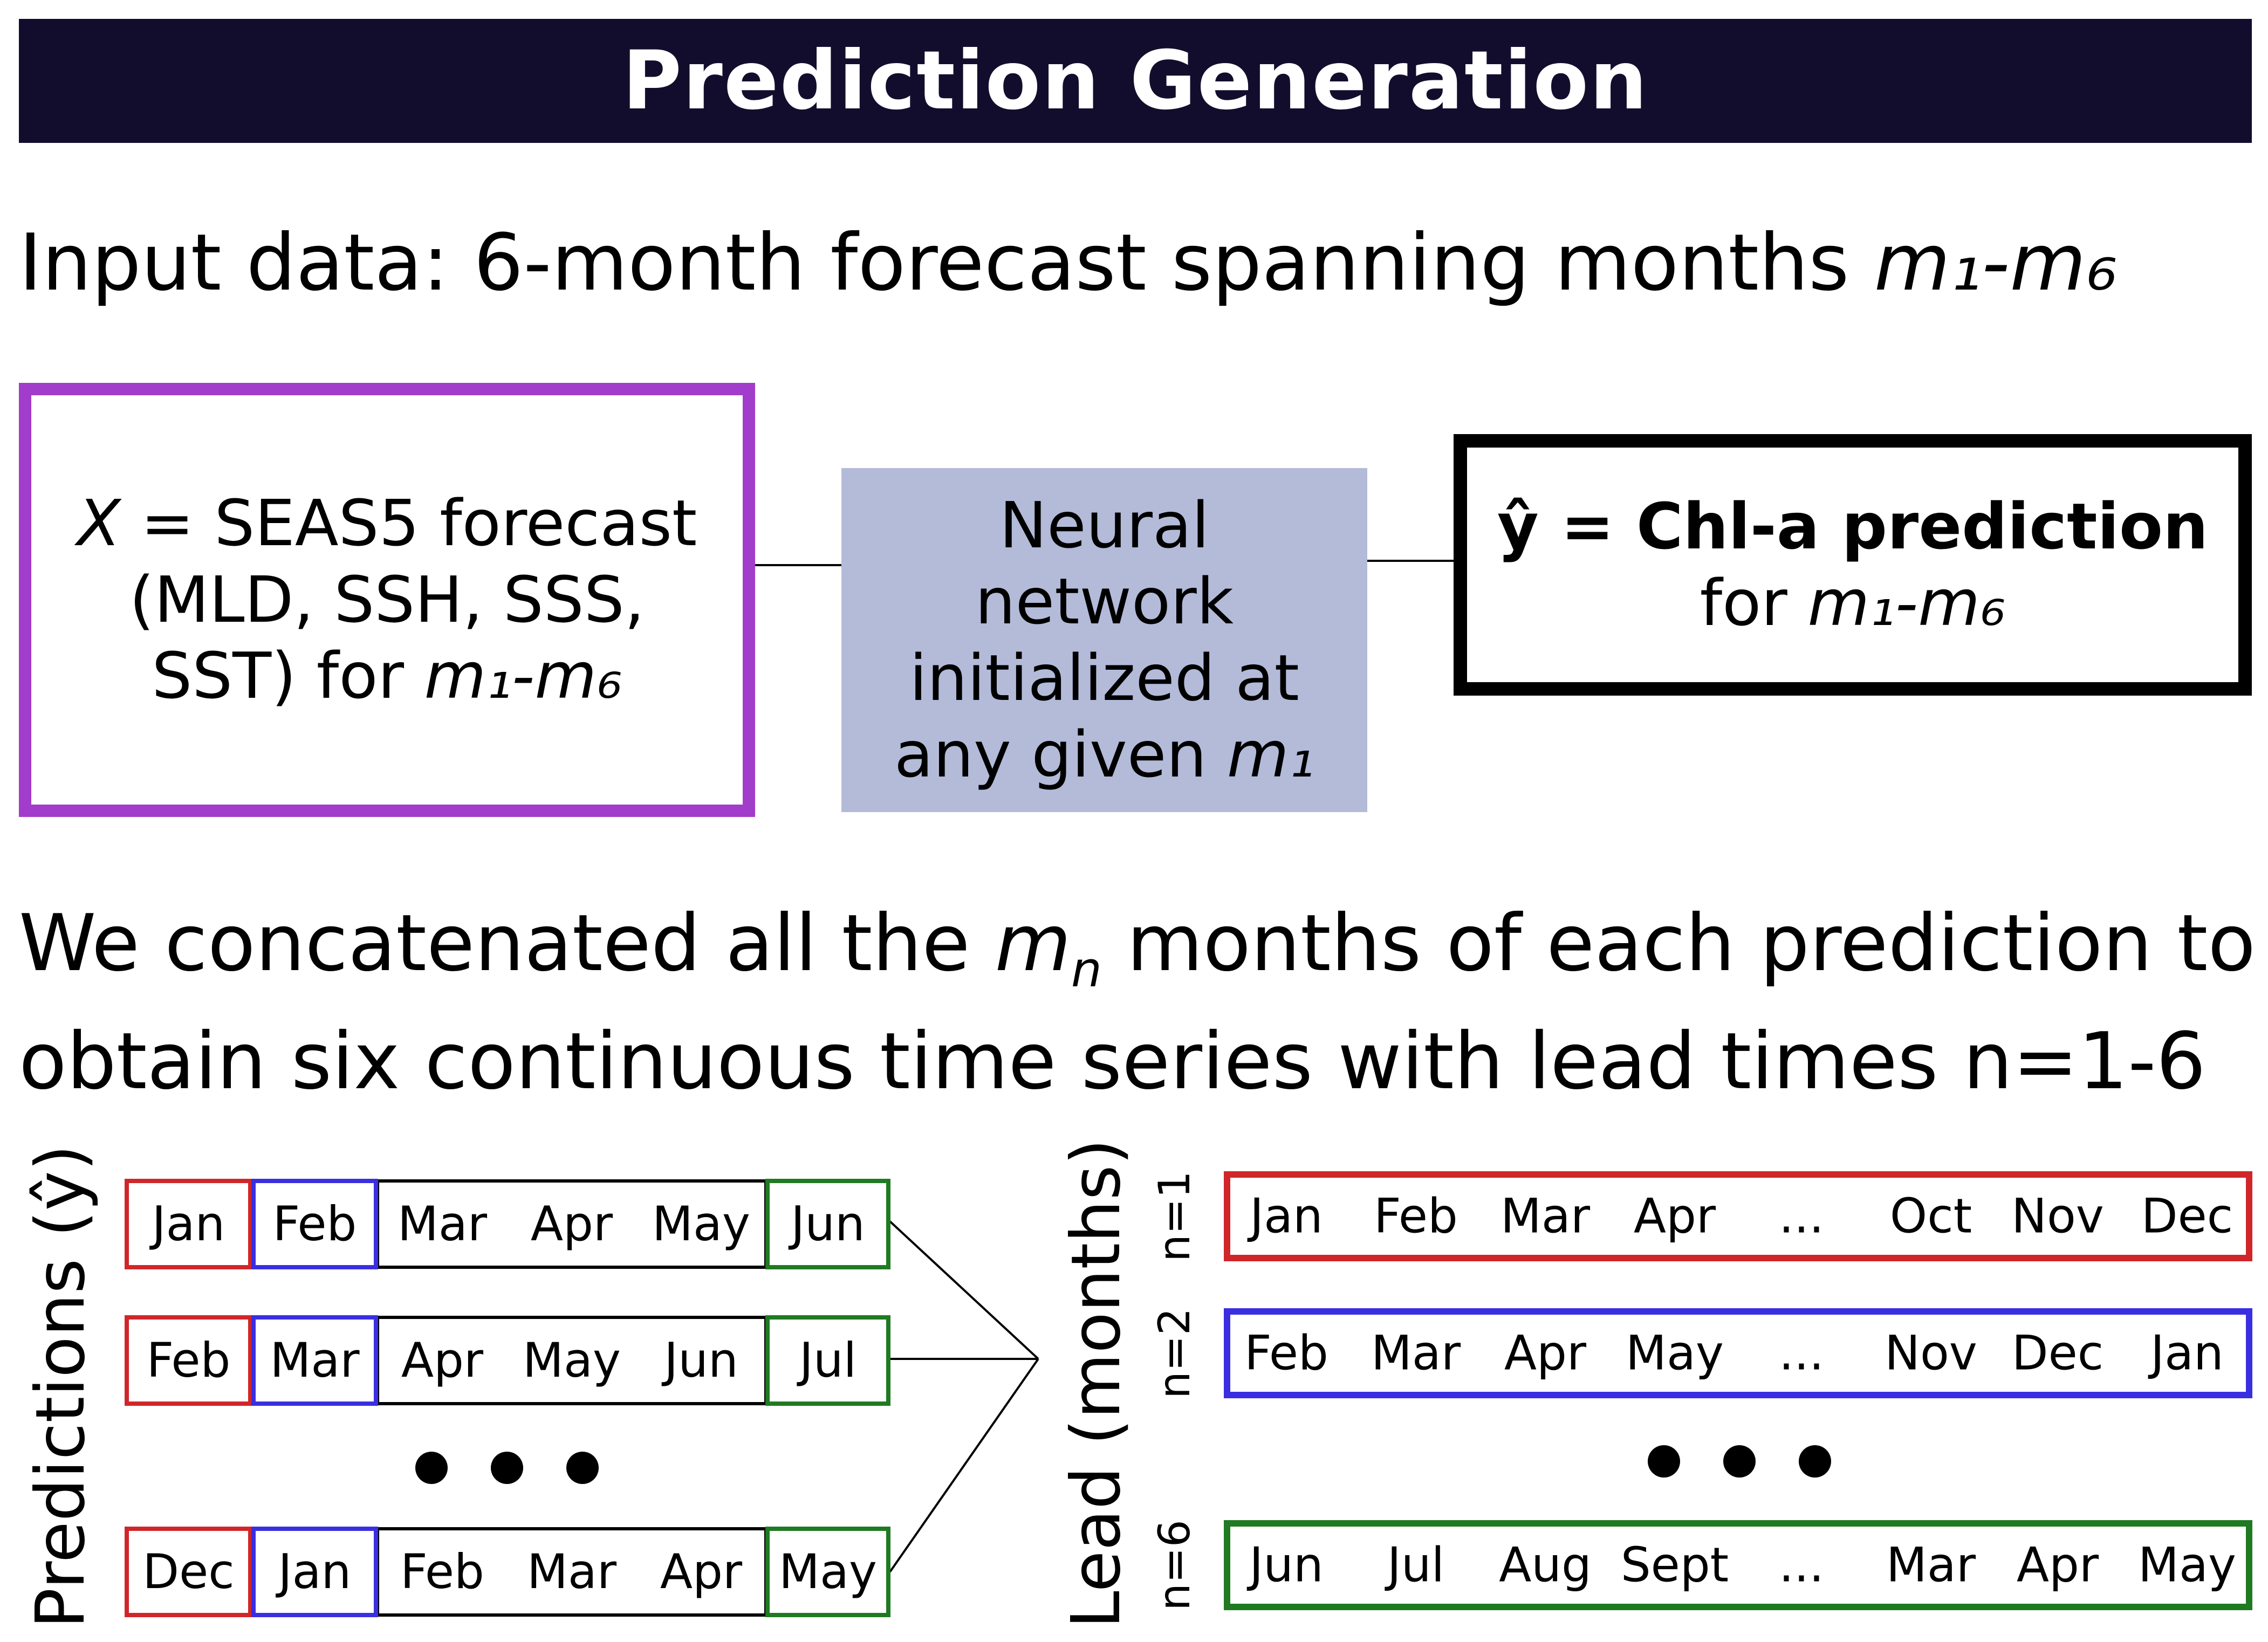  What do you see at coordinates (1931, 1216) in the screenshot?
I see `lead-month-label: Oct` at bounding box center [1931, 1216].